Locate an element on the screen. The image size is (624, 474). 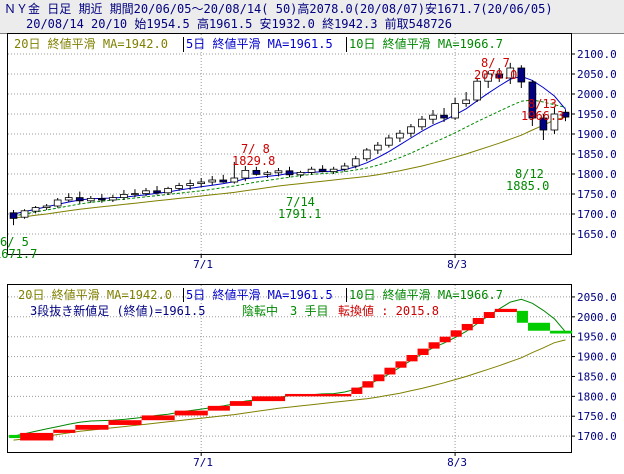
annotation-start-date: 6/ 5 is located at coordinates (14, 242).